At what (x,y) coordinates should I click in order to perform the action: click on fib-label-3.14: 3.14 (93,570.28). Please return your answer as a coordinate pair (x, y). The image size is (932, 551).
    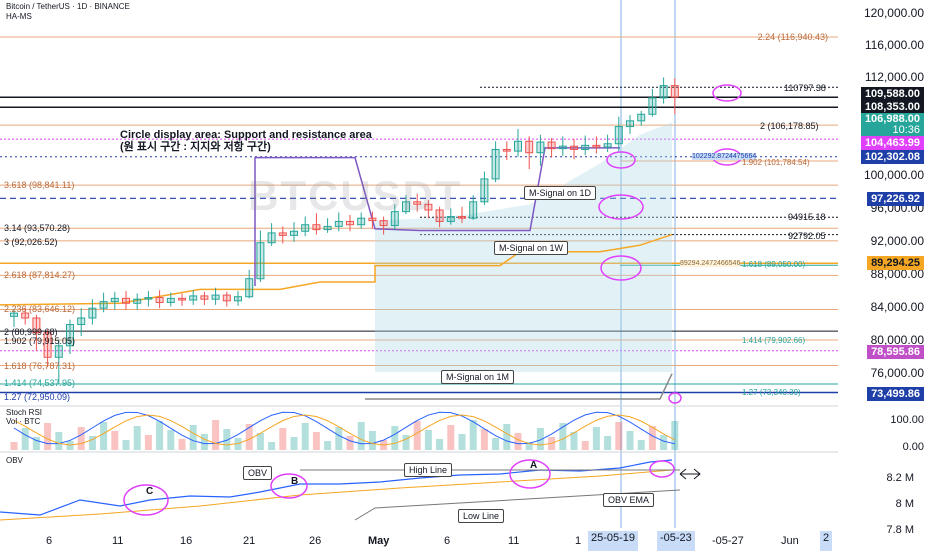
    Looking at the image, I should click on (37, 228).